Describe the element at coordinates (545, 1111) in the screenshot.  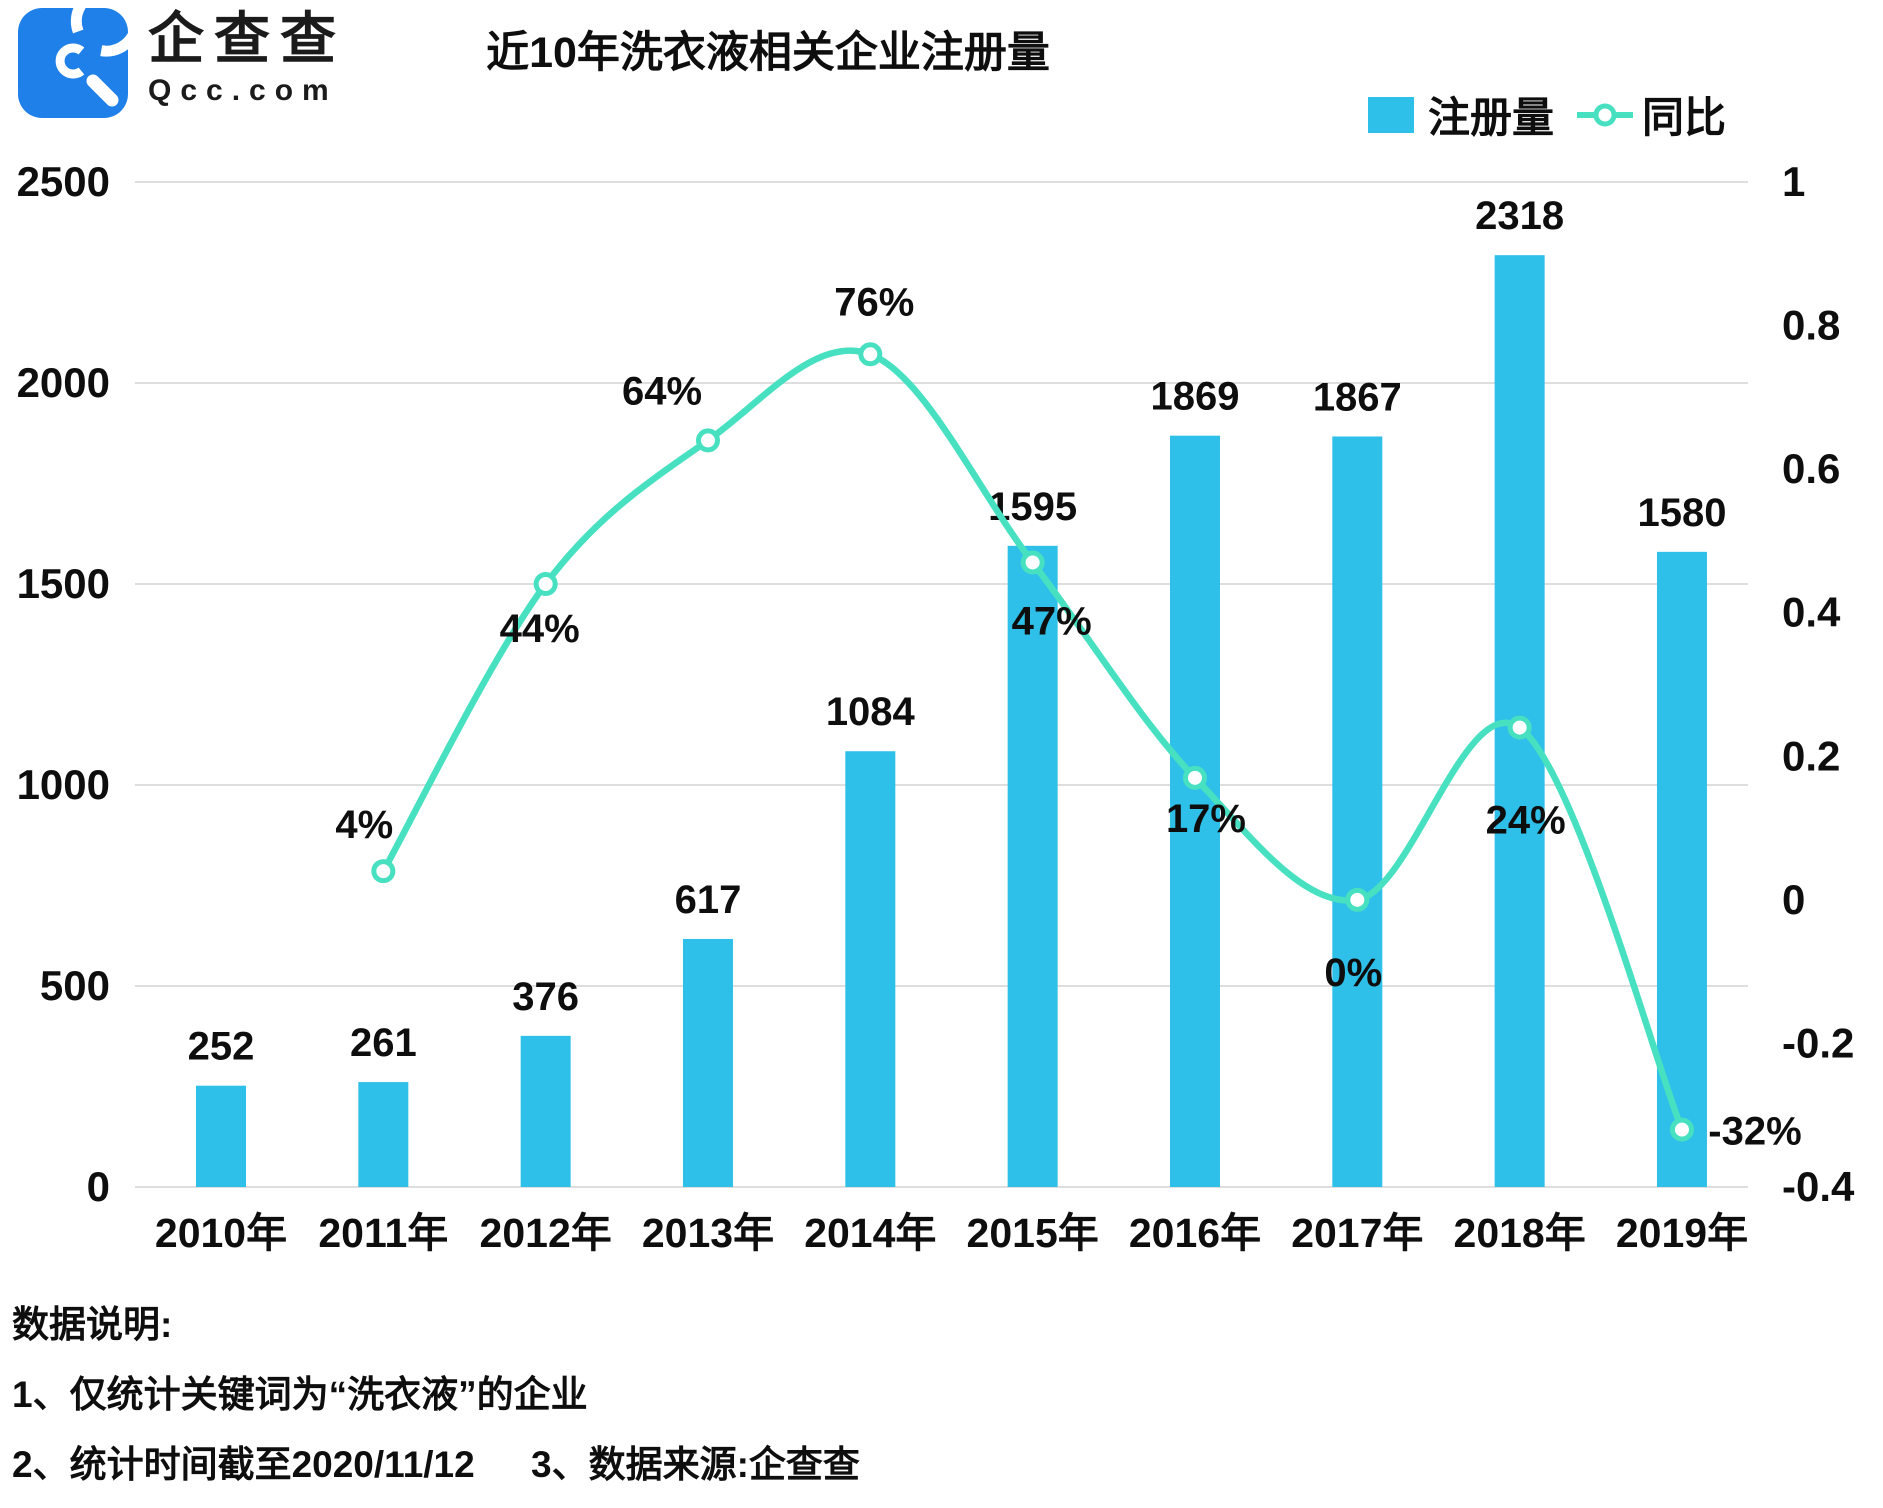
I see `bar-2012年` at that location.